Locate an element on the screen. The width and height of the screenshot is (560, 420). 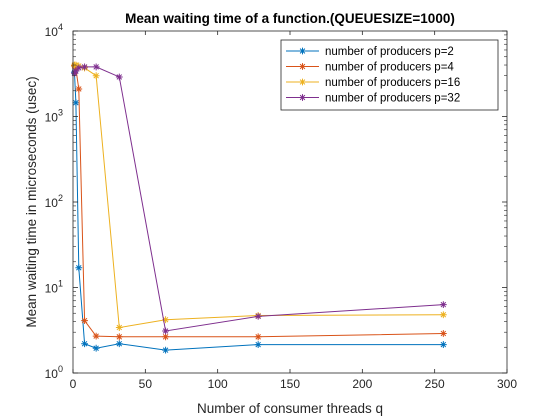
y-tick-label: 10⁰ is located at coordinates (54, 372).